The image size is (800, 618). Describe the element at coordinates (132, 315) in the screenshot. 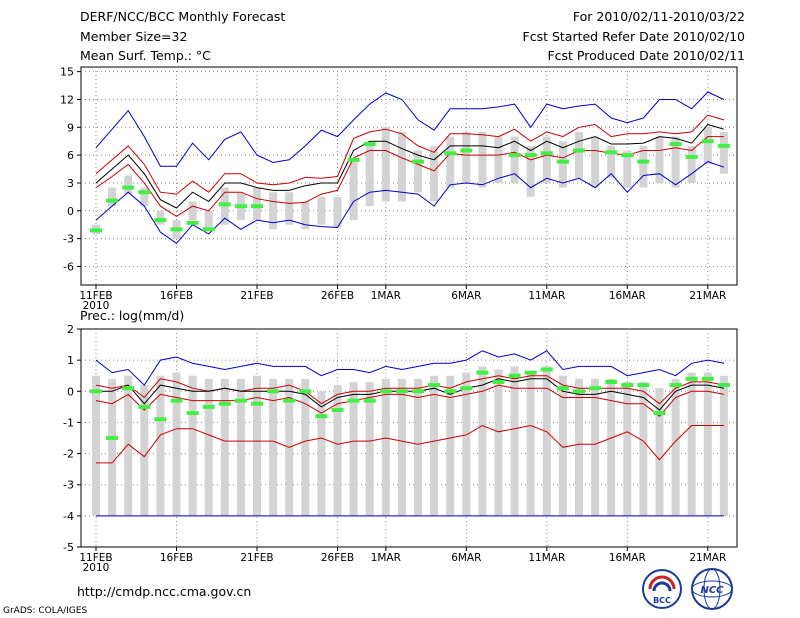

I see `panel2-title: Prec.: log(mm/d)` at that location.